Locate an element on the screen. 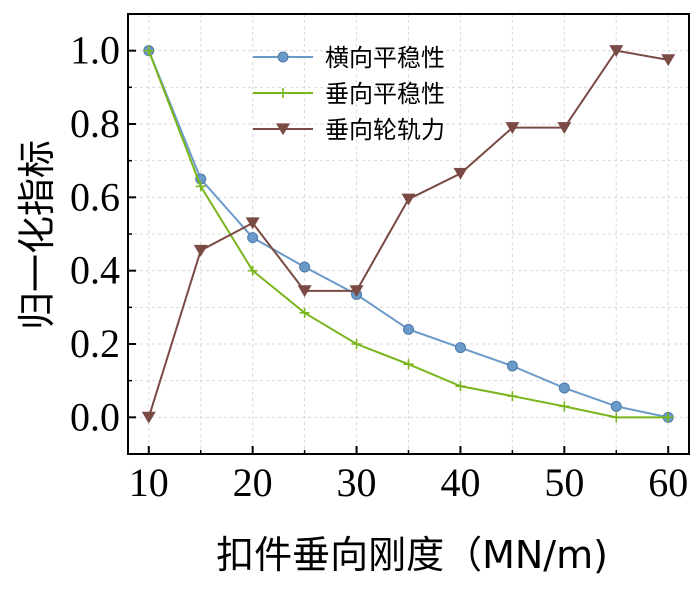  y-tick-label: 1.0 is located at coordinates (95, 50).